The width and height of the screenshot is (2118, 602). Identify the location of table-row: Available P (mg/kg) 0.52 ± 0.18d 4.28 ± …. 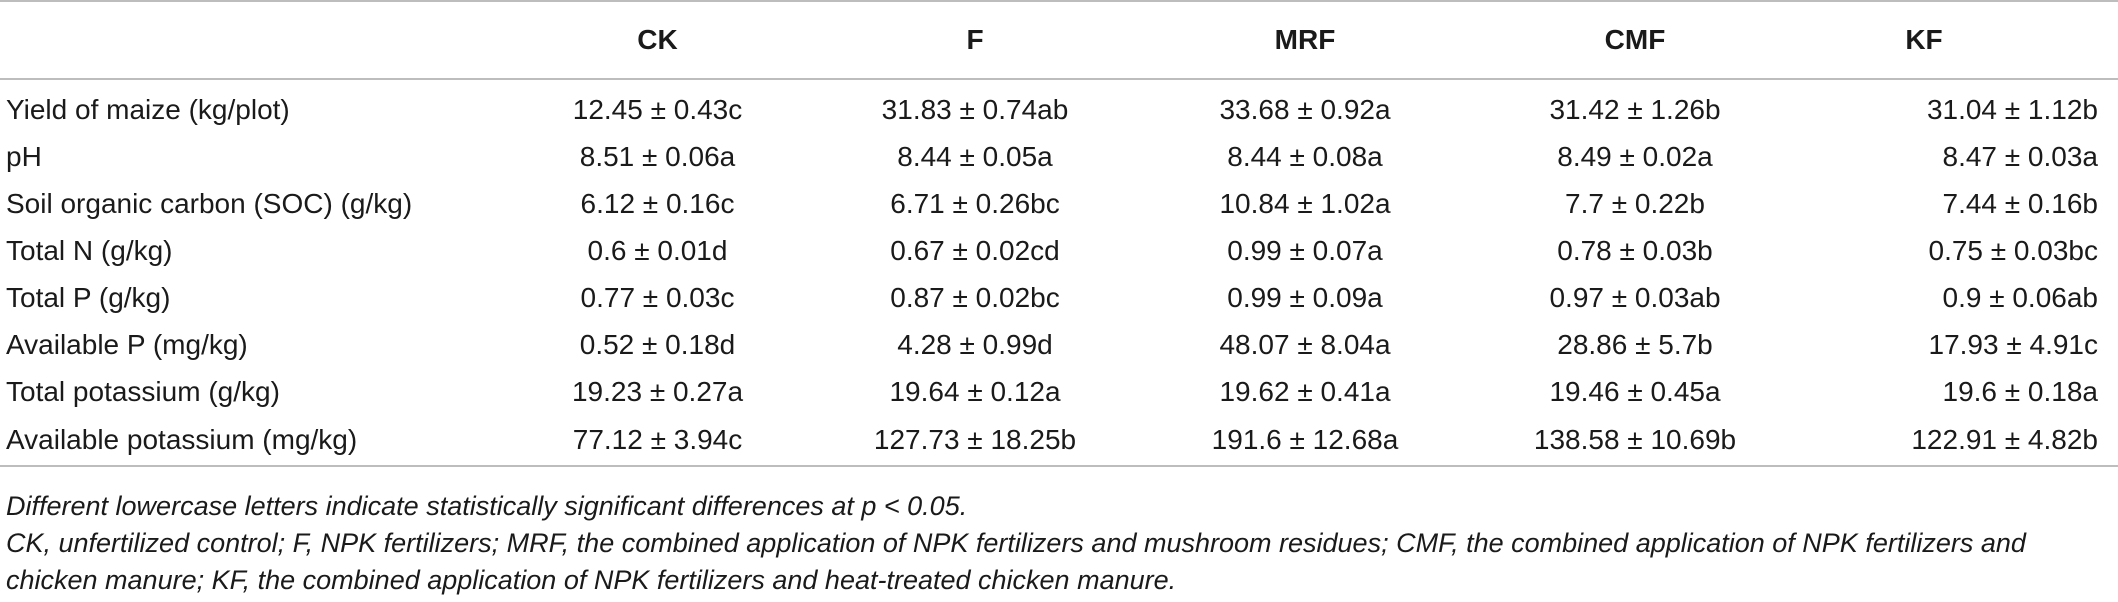
(1059, 344).